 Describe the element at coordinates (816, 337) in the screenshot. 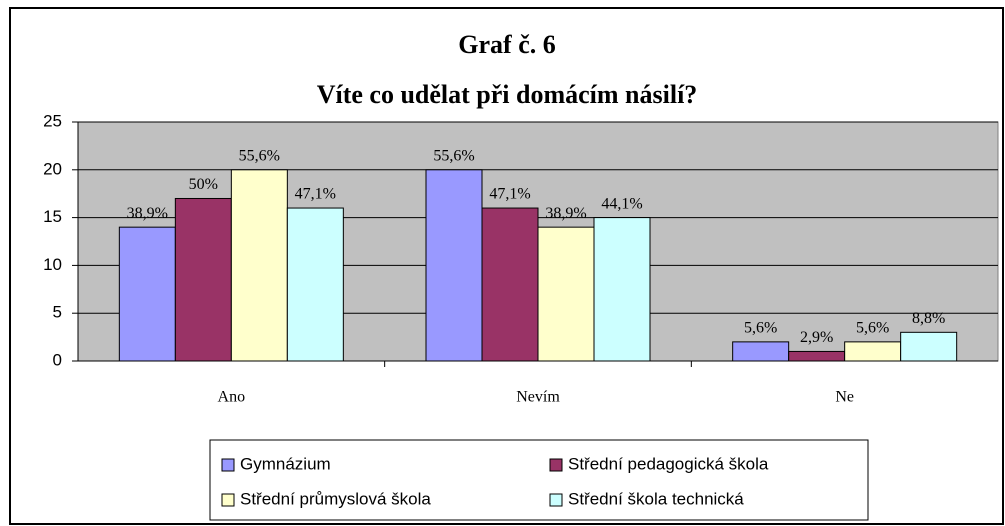

I see `data-label: 2,9%` at that location.